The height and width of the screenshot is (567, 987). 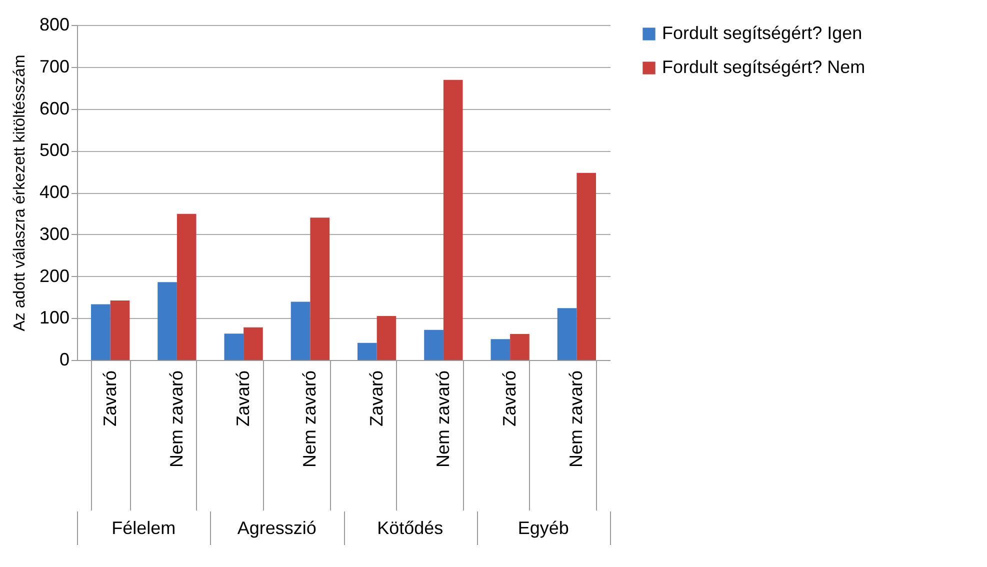 What do you see at coordinates (54, 108) in the screenshot?
I see `y-tick-label: 600` at bounding box center [54, 108].